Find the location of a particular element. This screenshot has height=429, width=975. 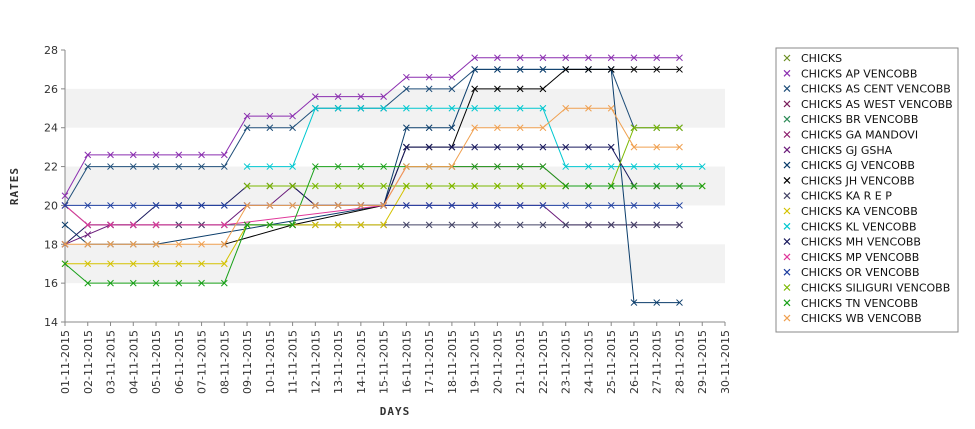

legend-label: CHICKS KL VENCOBB is located at coordinates (859, 226).